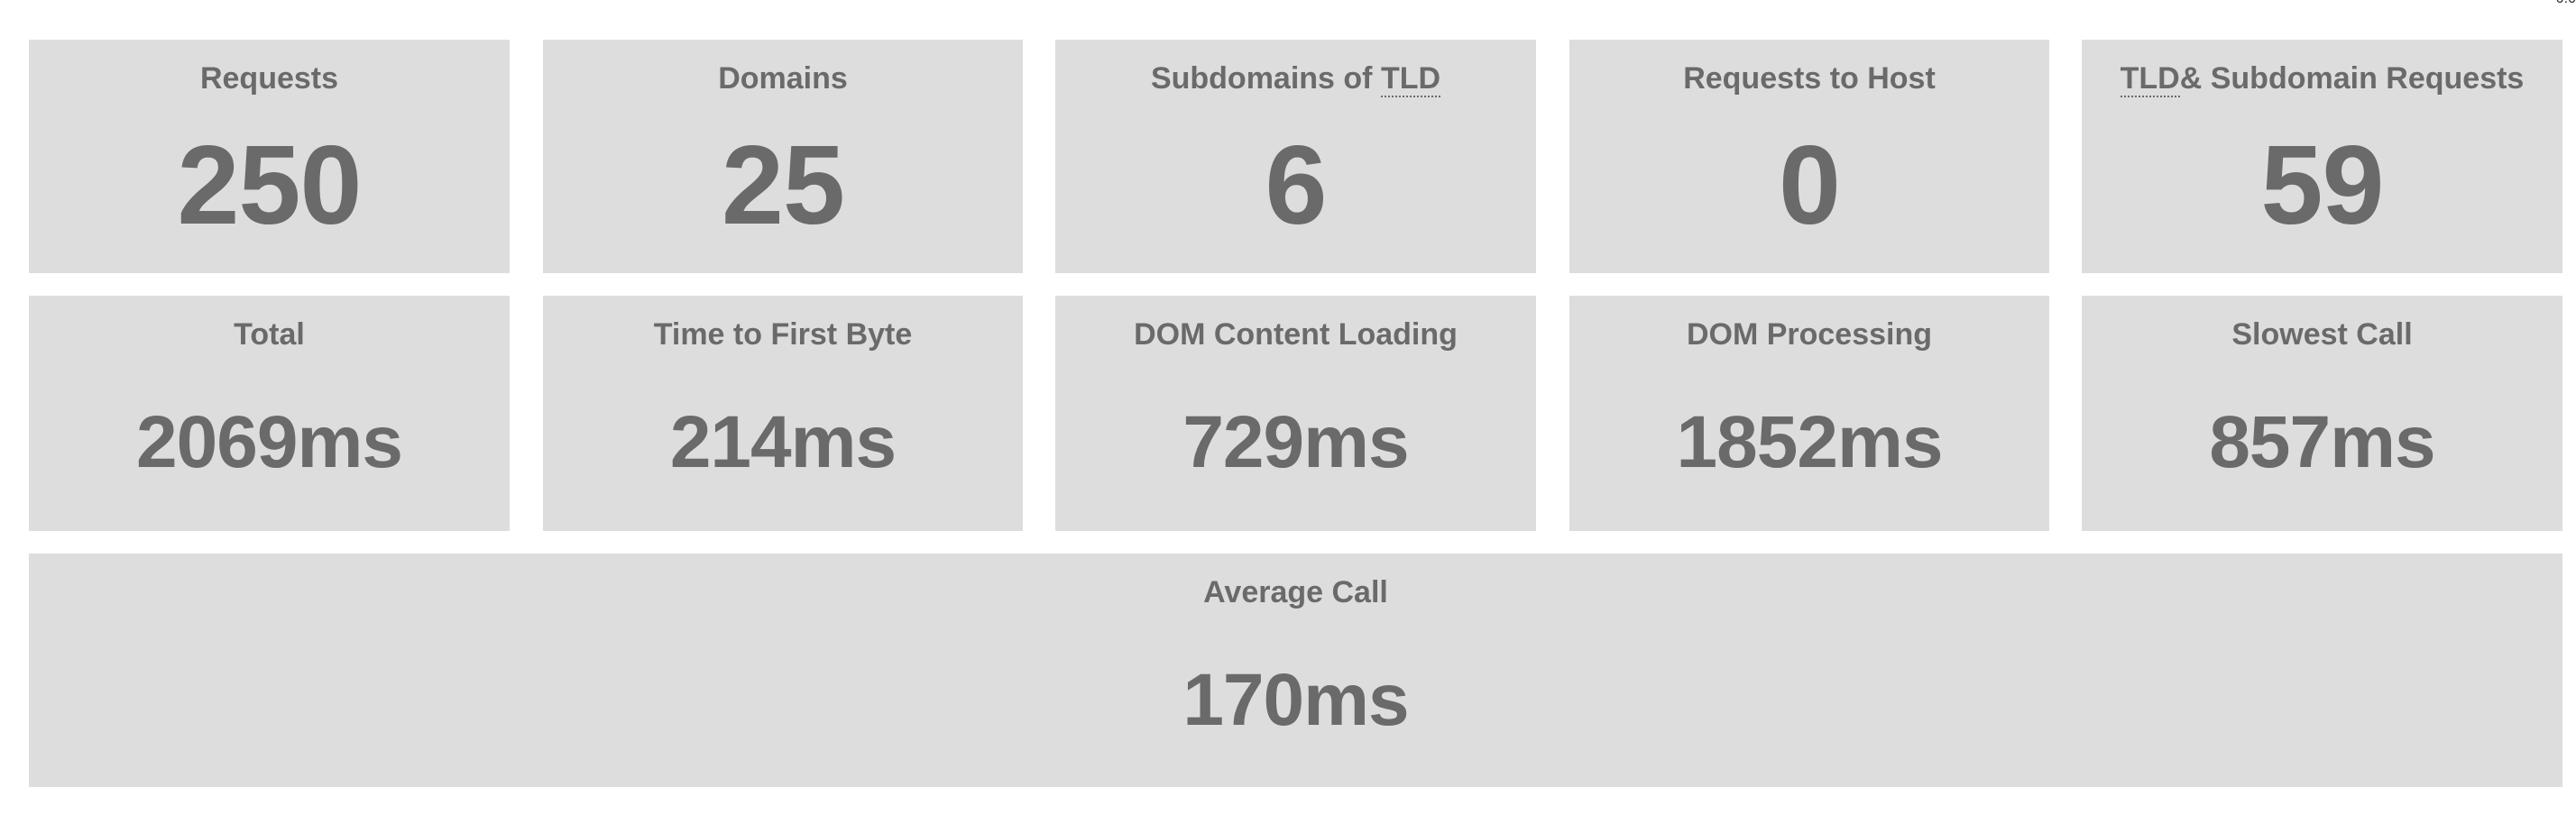 The image size is (2576, 833). What do you see at coordinates (1265, 79) in the screenshot?
I see `stat-label-prefix: Subdomains of` at bounding box center [1265, 79].